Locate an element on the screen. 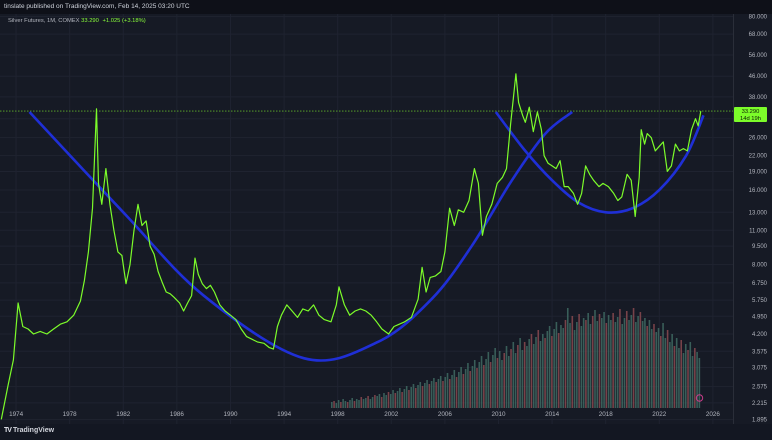 The height and width of the screenshot is (440, 772). symbol-label: Silver Futures, 1M, COMEX is located at coordinates (44, 21).